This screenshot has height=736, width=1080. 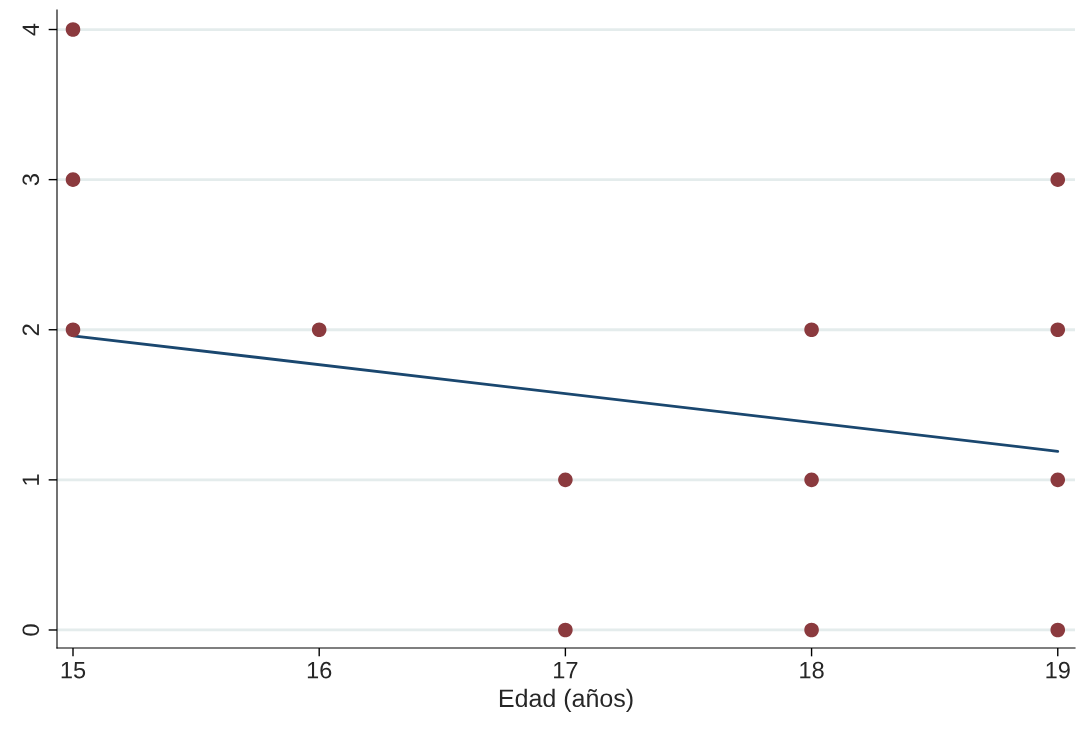 What do you see at coordinates (812, 670) in the screenshot?
I see `x-tick-label: 18` at bounding box center [812, 670].